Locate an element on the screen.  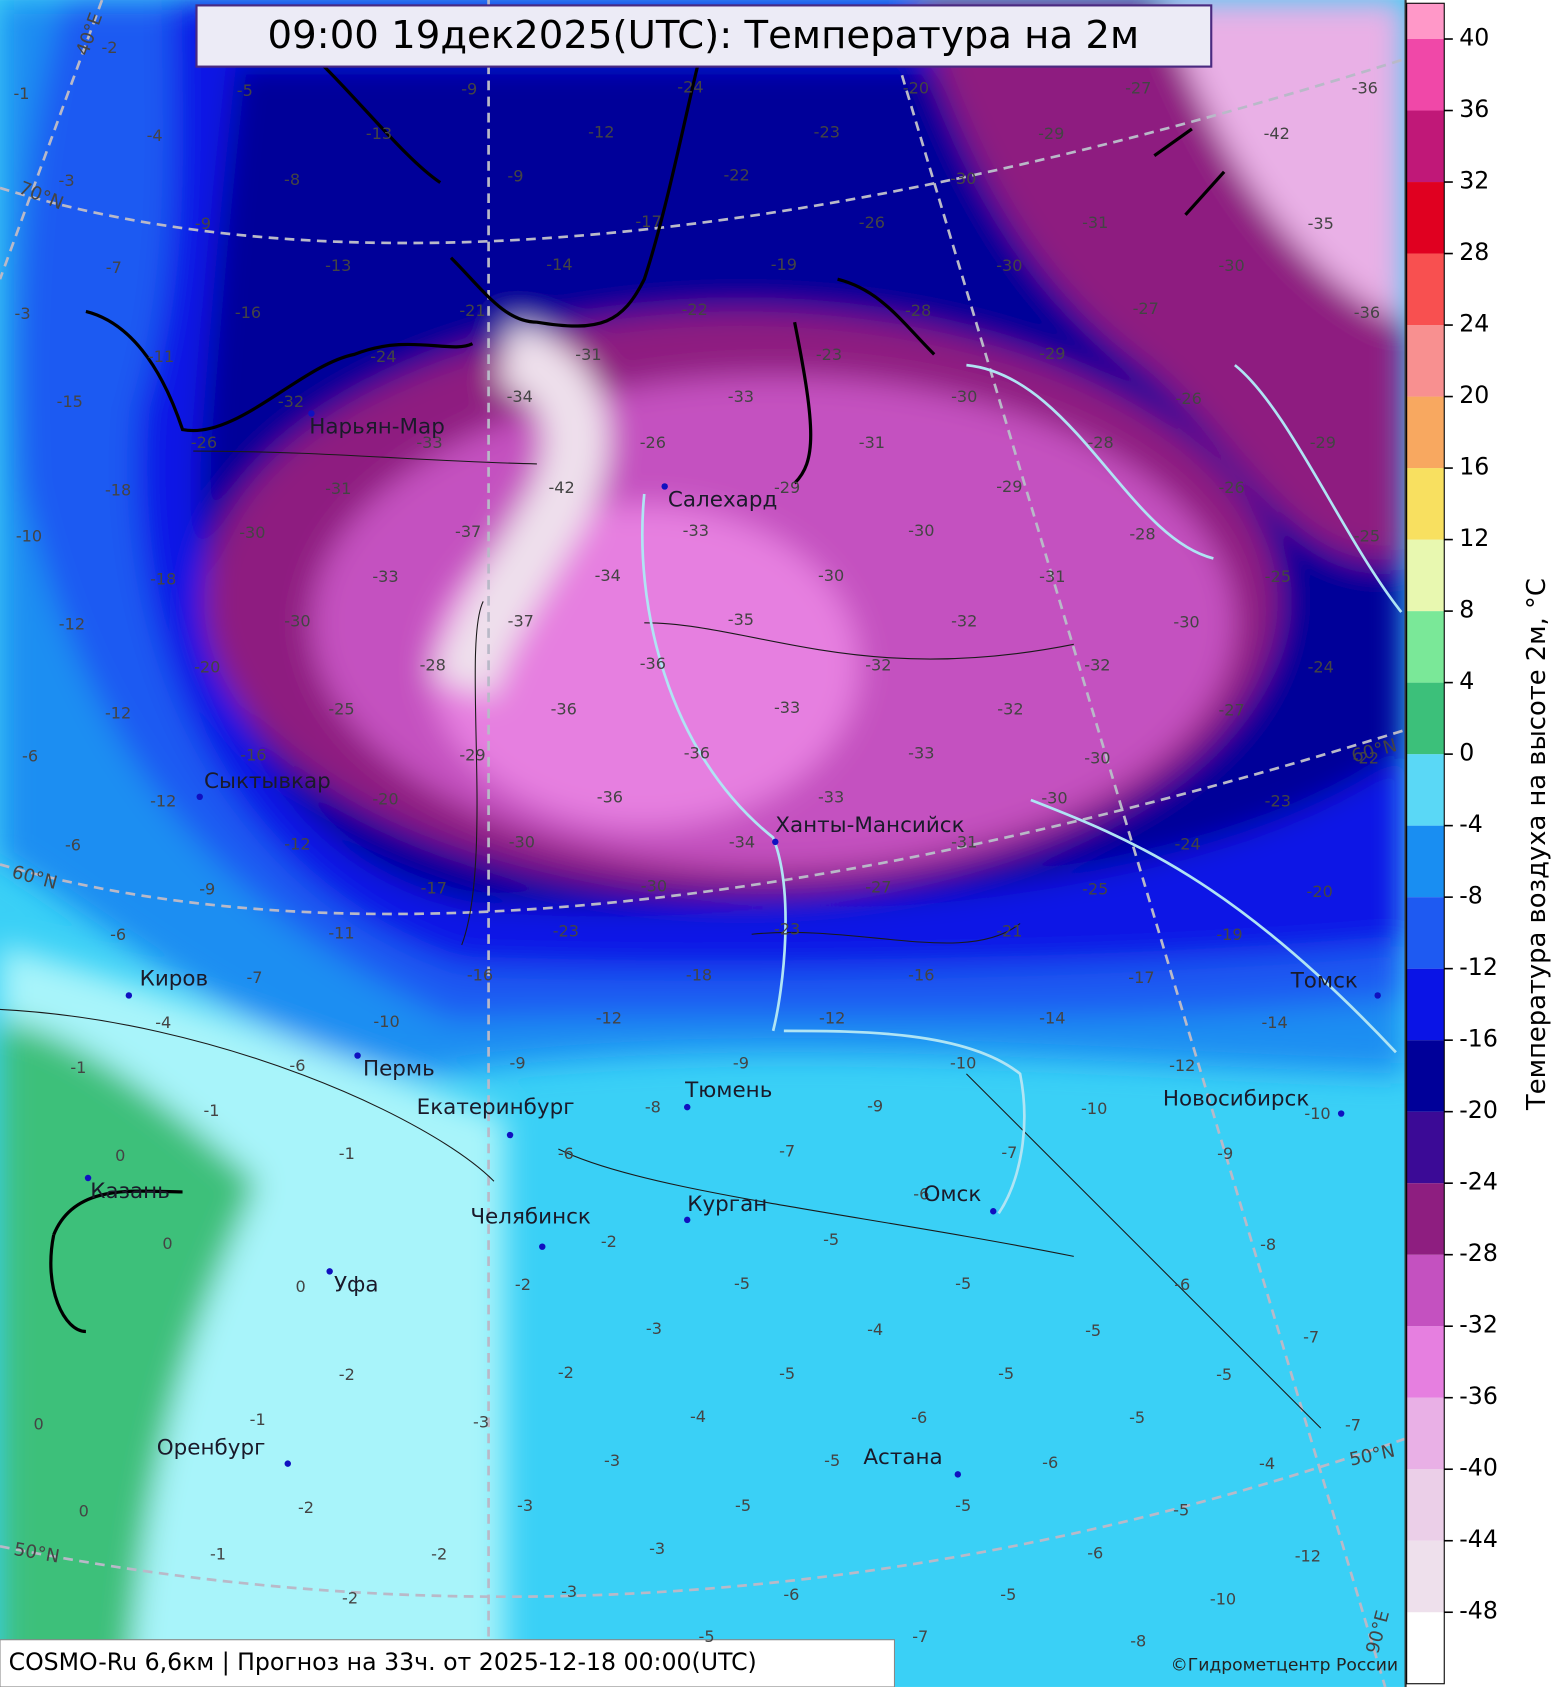
city-label: Курган is located at coordinates (727, 1204).